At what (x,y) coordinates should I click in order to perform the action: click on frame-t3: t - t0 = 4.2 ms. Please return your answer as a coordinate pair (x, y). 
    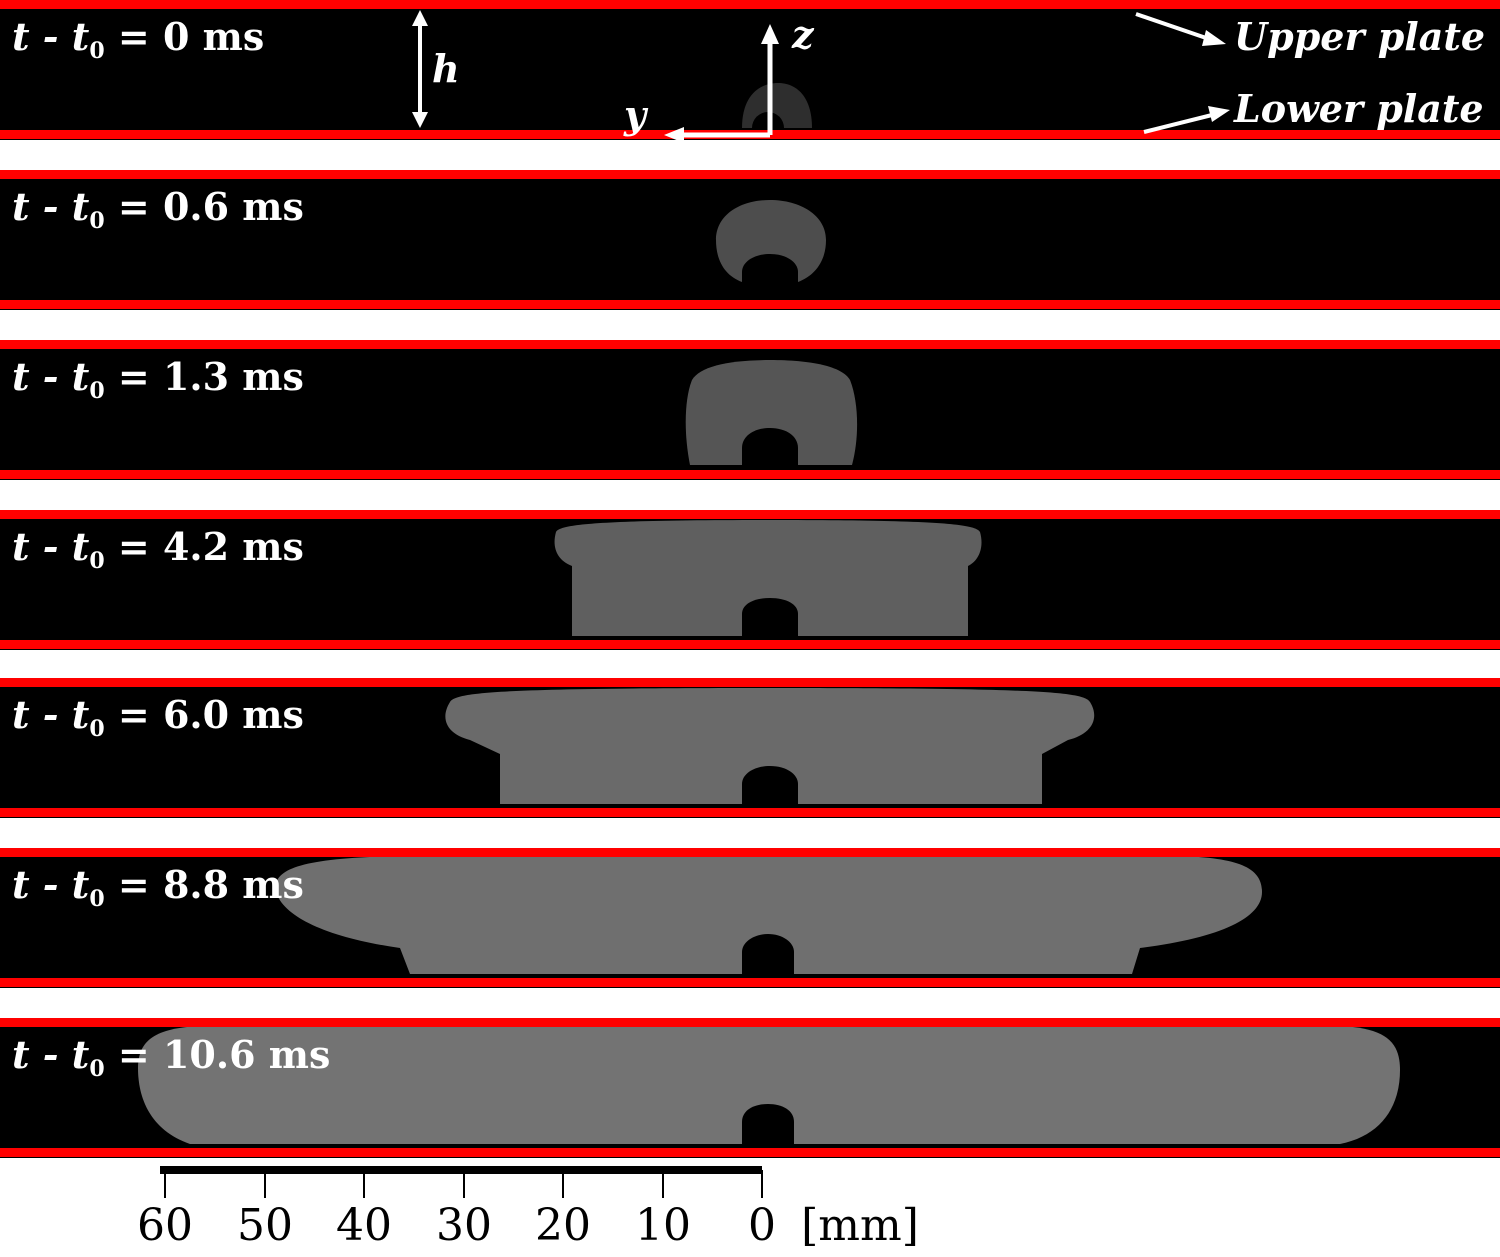
    Looking at the image, I should click on (750, 580).